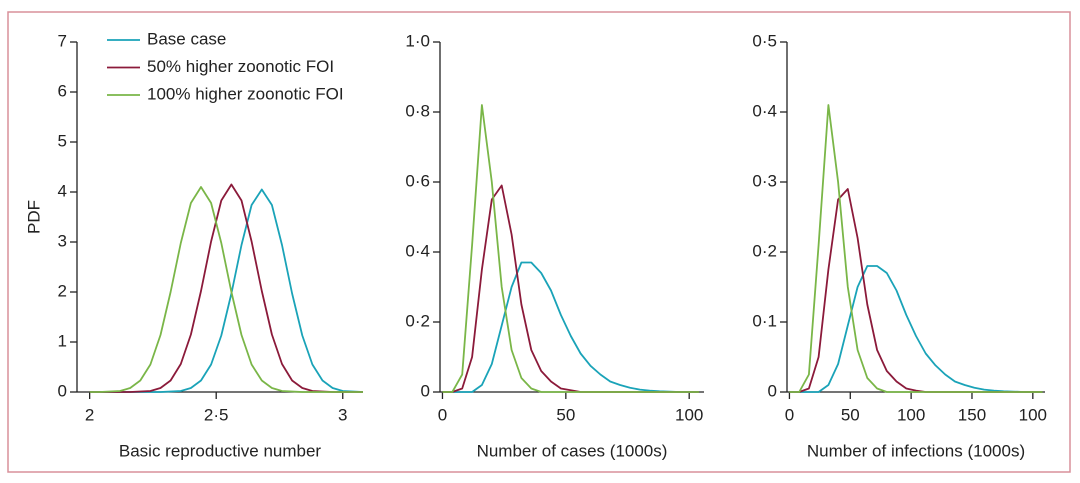 This screenshot has width=1080, height=483. Describe the element at coordinates (417, 110) in the screenshot. I see `y-tick-label: 0·8` at that location.